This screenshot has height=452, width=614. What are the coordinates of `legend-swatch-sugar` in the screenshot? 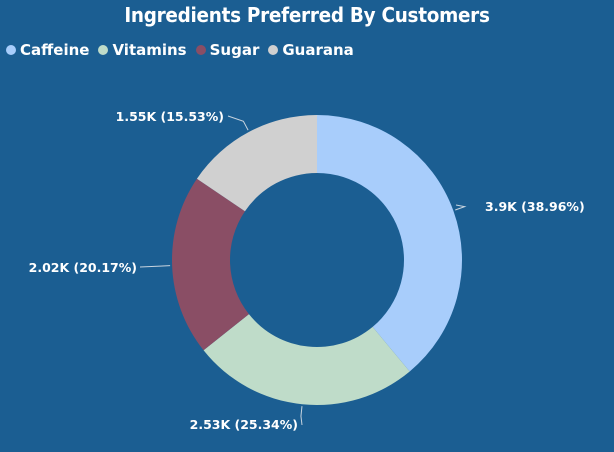 It's located at (200, 50).